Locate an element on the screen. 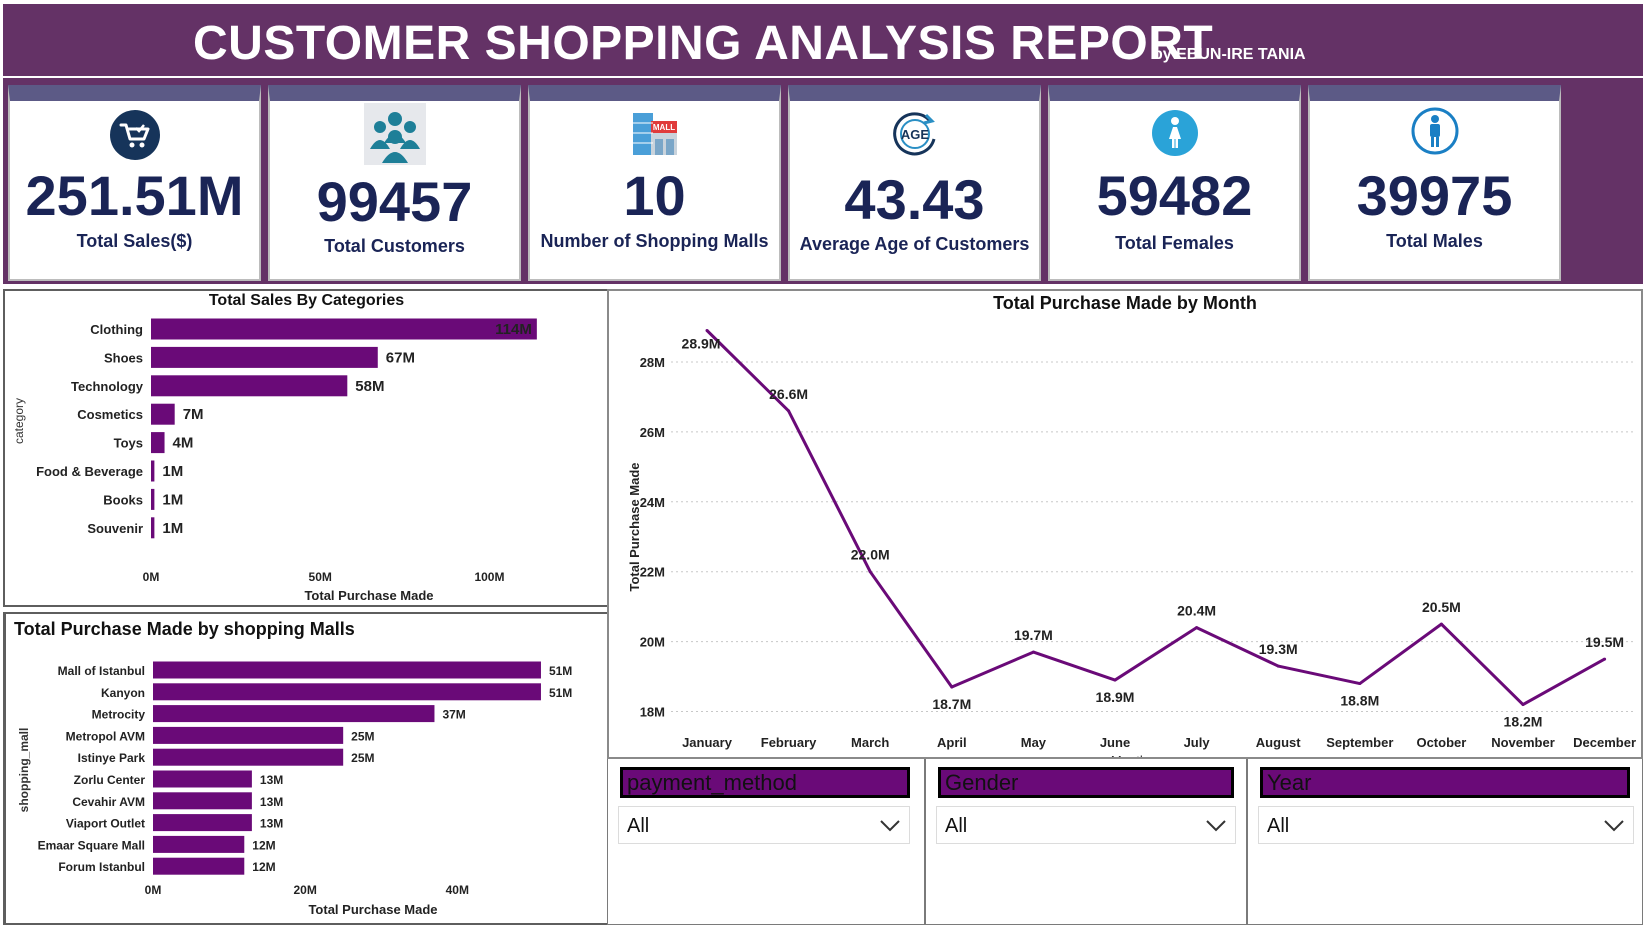 The height and width of the screenshot is (927, 1647). chart-title: Total Sales By Categories is located at coordinates (306, 300).